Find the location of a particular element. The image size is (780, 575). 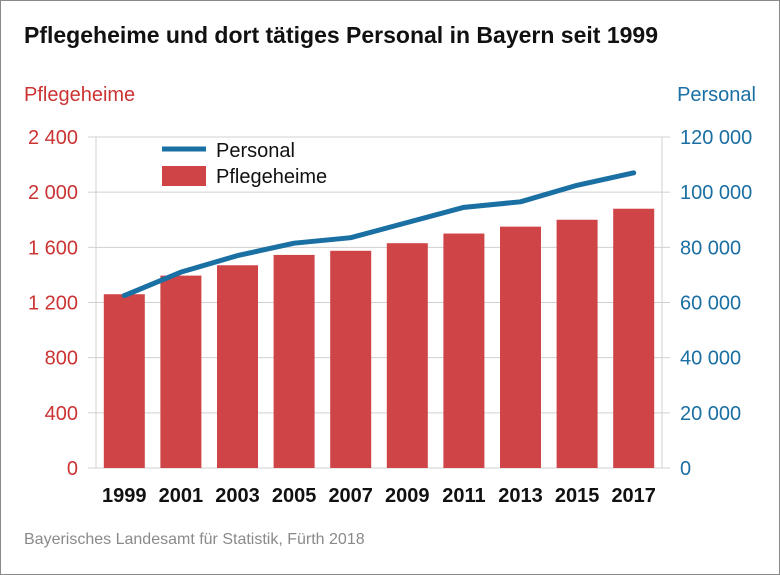

x-tick-label: 1999 is located at coordinates (124, 496).